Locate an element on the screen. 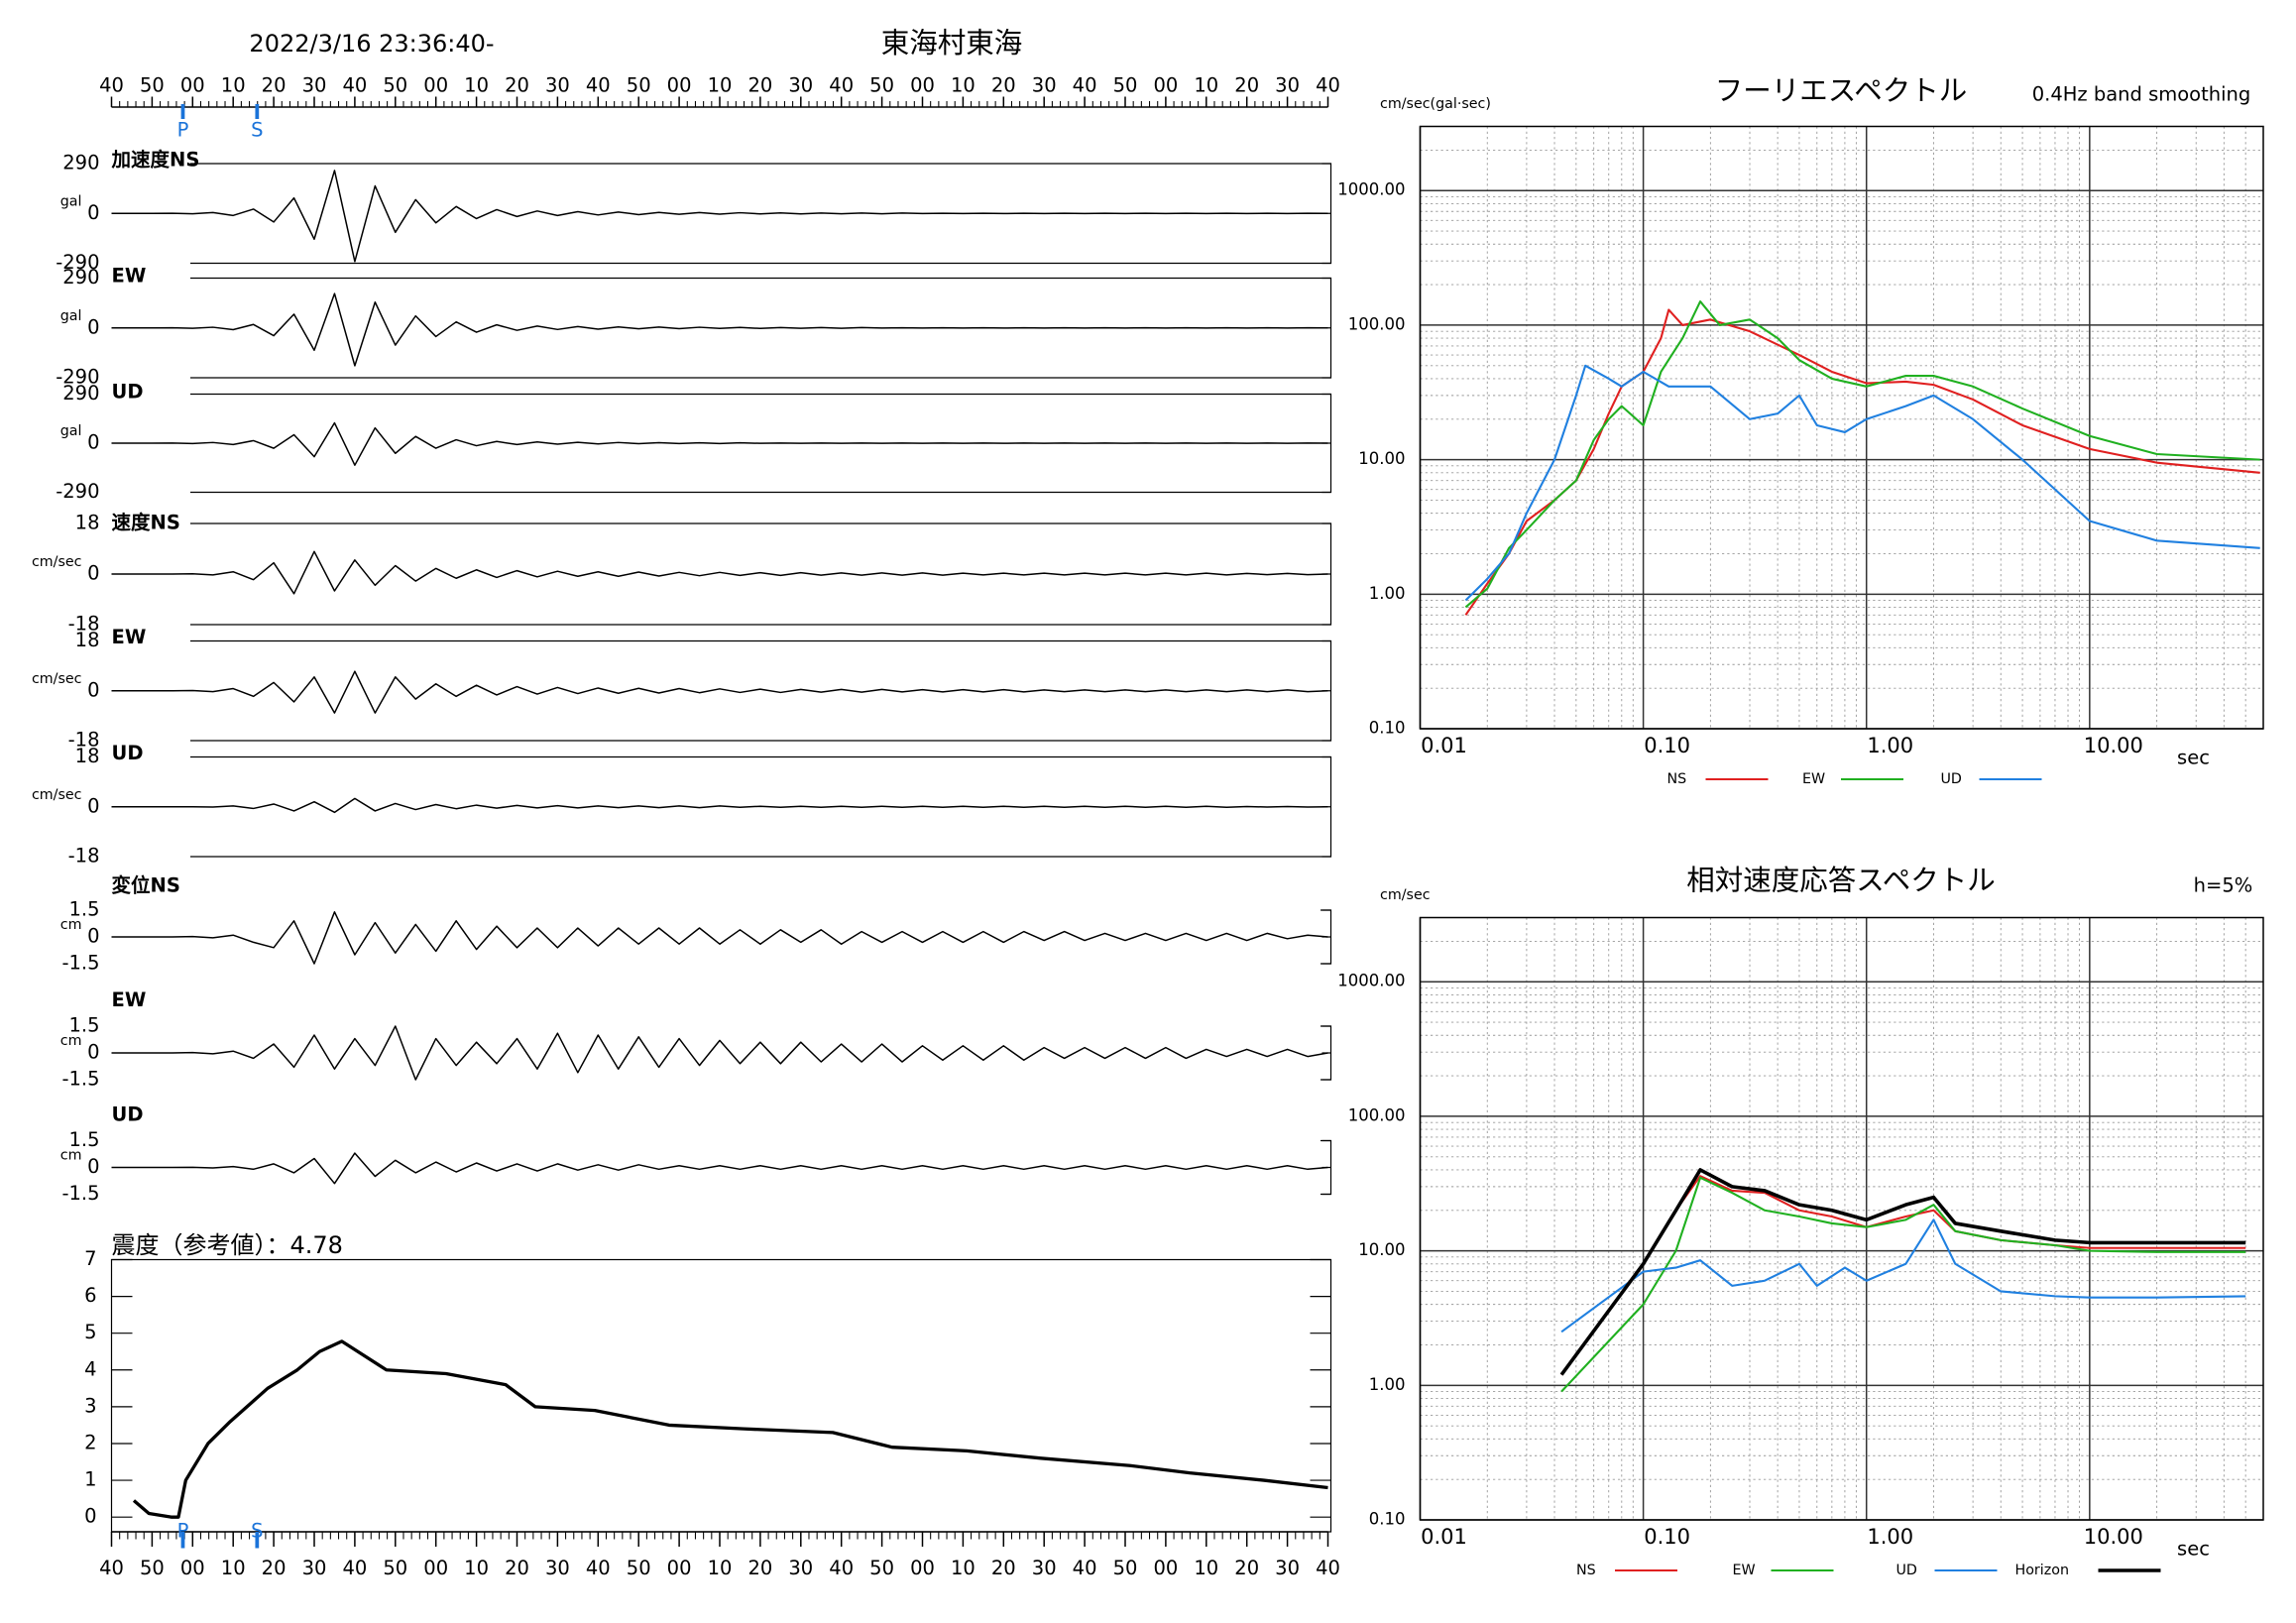  y-tick-label: 18 is located at coordinates (87, 756).